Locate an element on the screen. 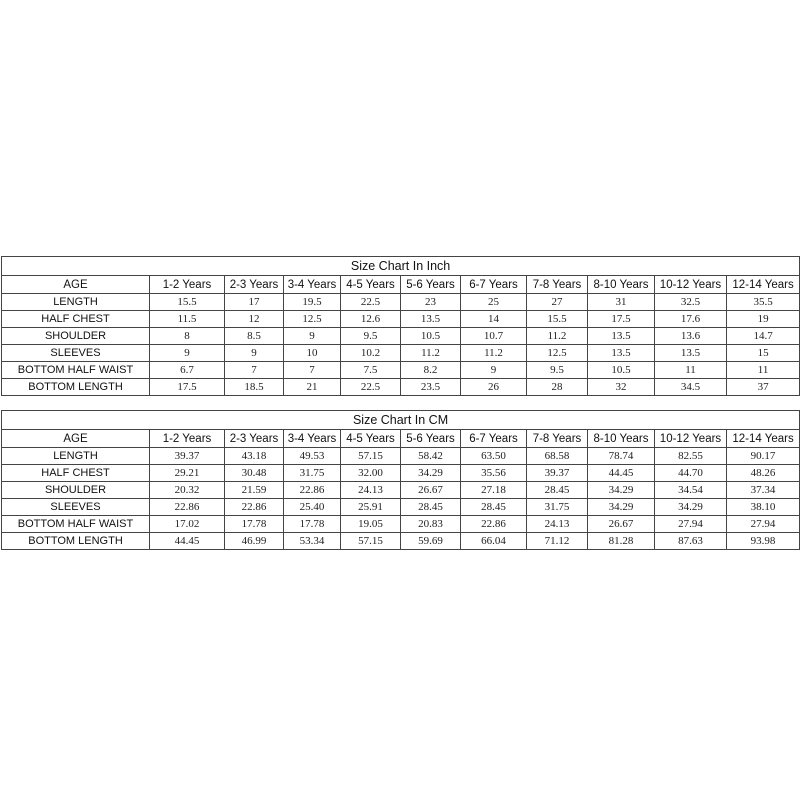  table-cell: 27 is located at coordinates (557, 302).